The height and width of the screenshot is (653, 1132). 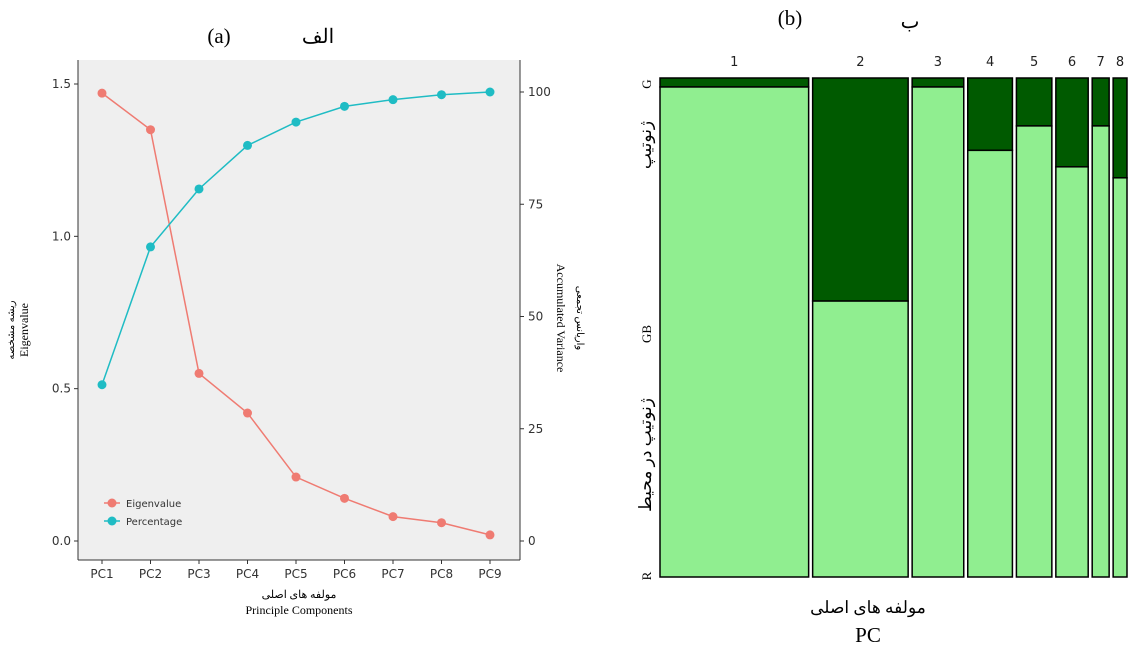 What do you see at coordinates (112, 503) in the screenshot?
I see `legend-eigenvalue-marker` at bounding box center [112, 503].